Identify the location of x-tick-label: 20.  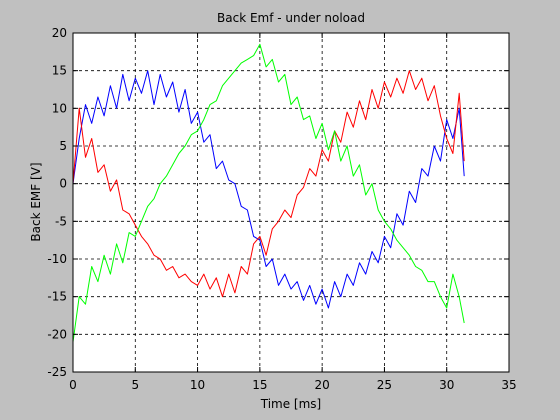
(322, 385).